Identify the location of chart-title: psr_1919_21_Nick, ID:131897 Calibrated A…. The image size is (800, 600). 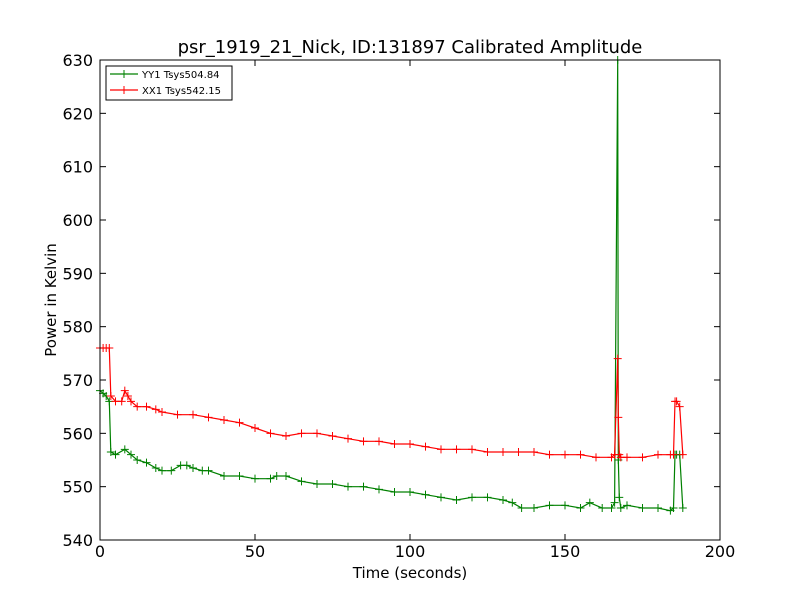
(410, 47).